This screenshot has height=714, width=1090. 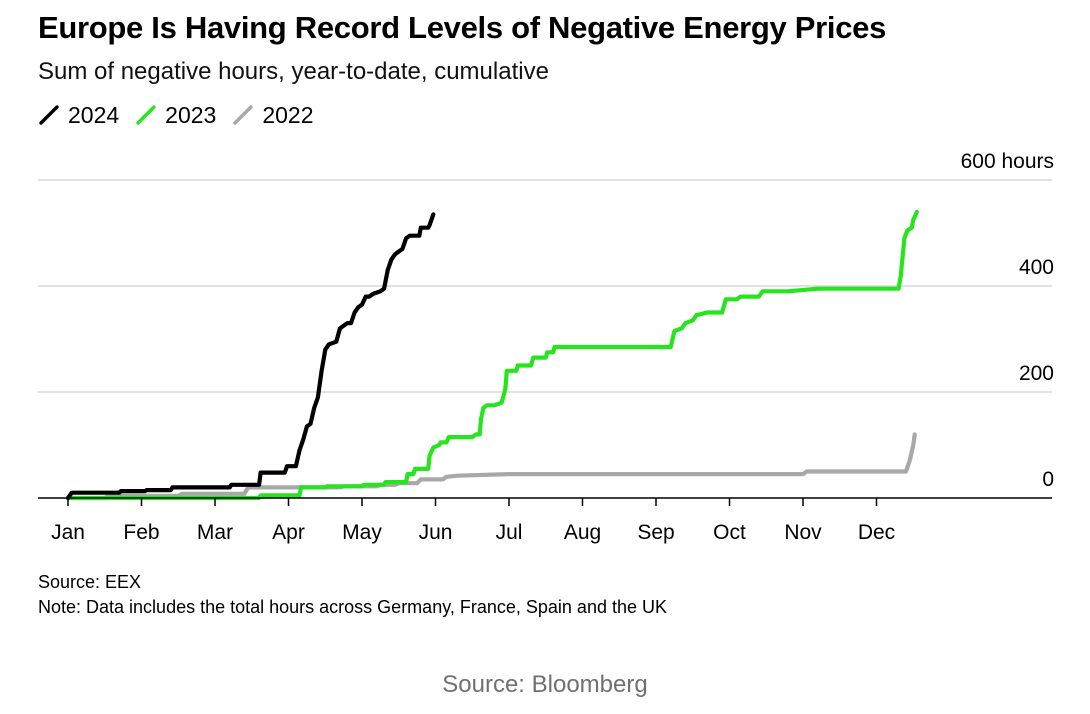 What do you see at coordinates (94, 114) in the screenshot?
I see `legend-label-2024: 2024` at bounding box center [94, 114].